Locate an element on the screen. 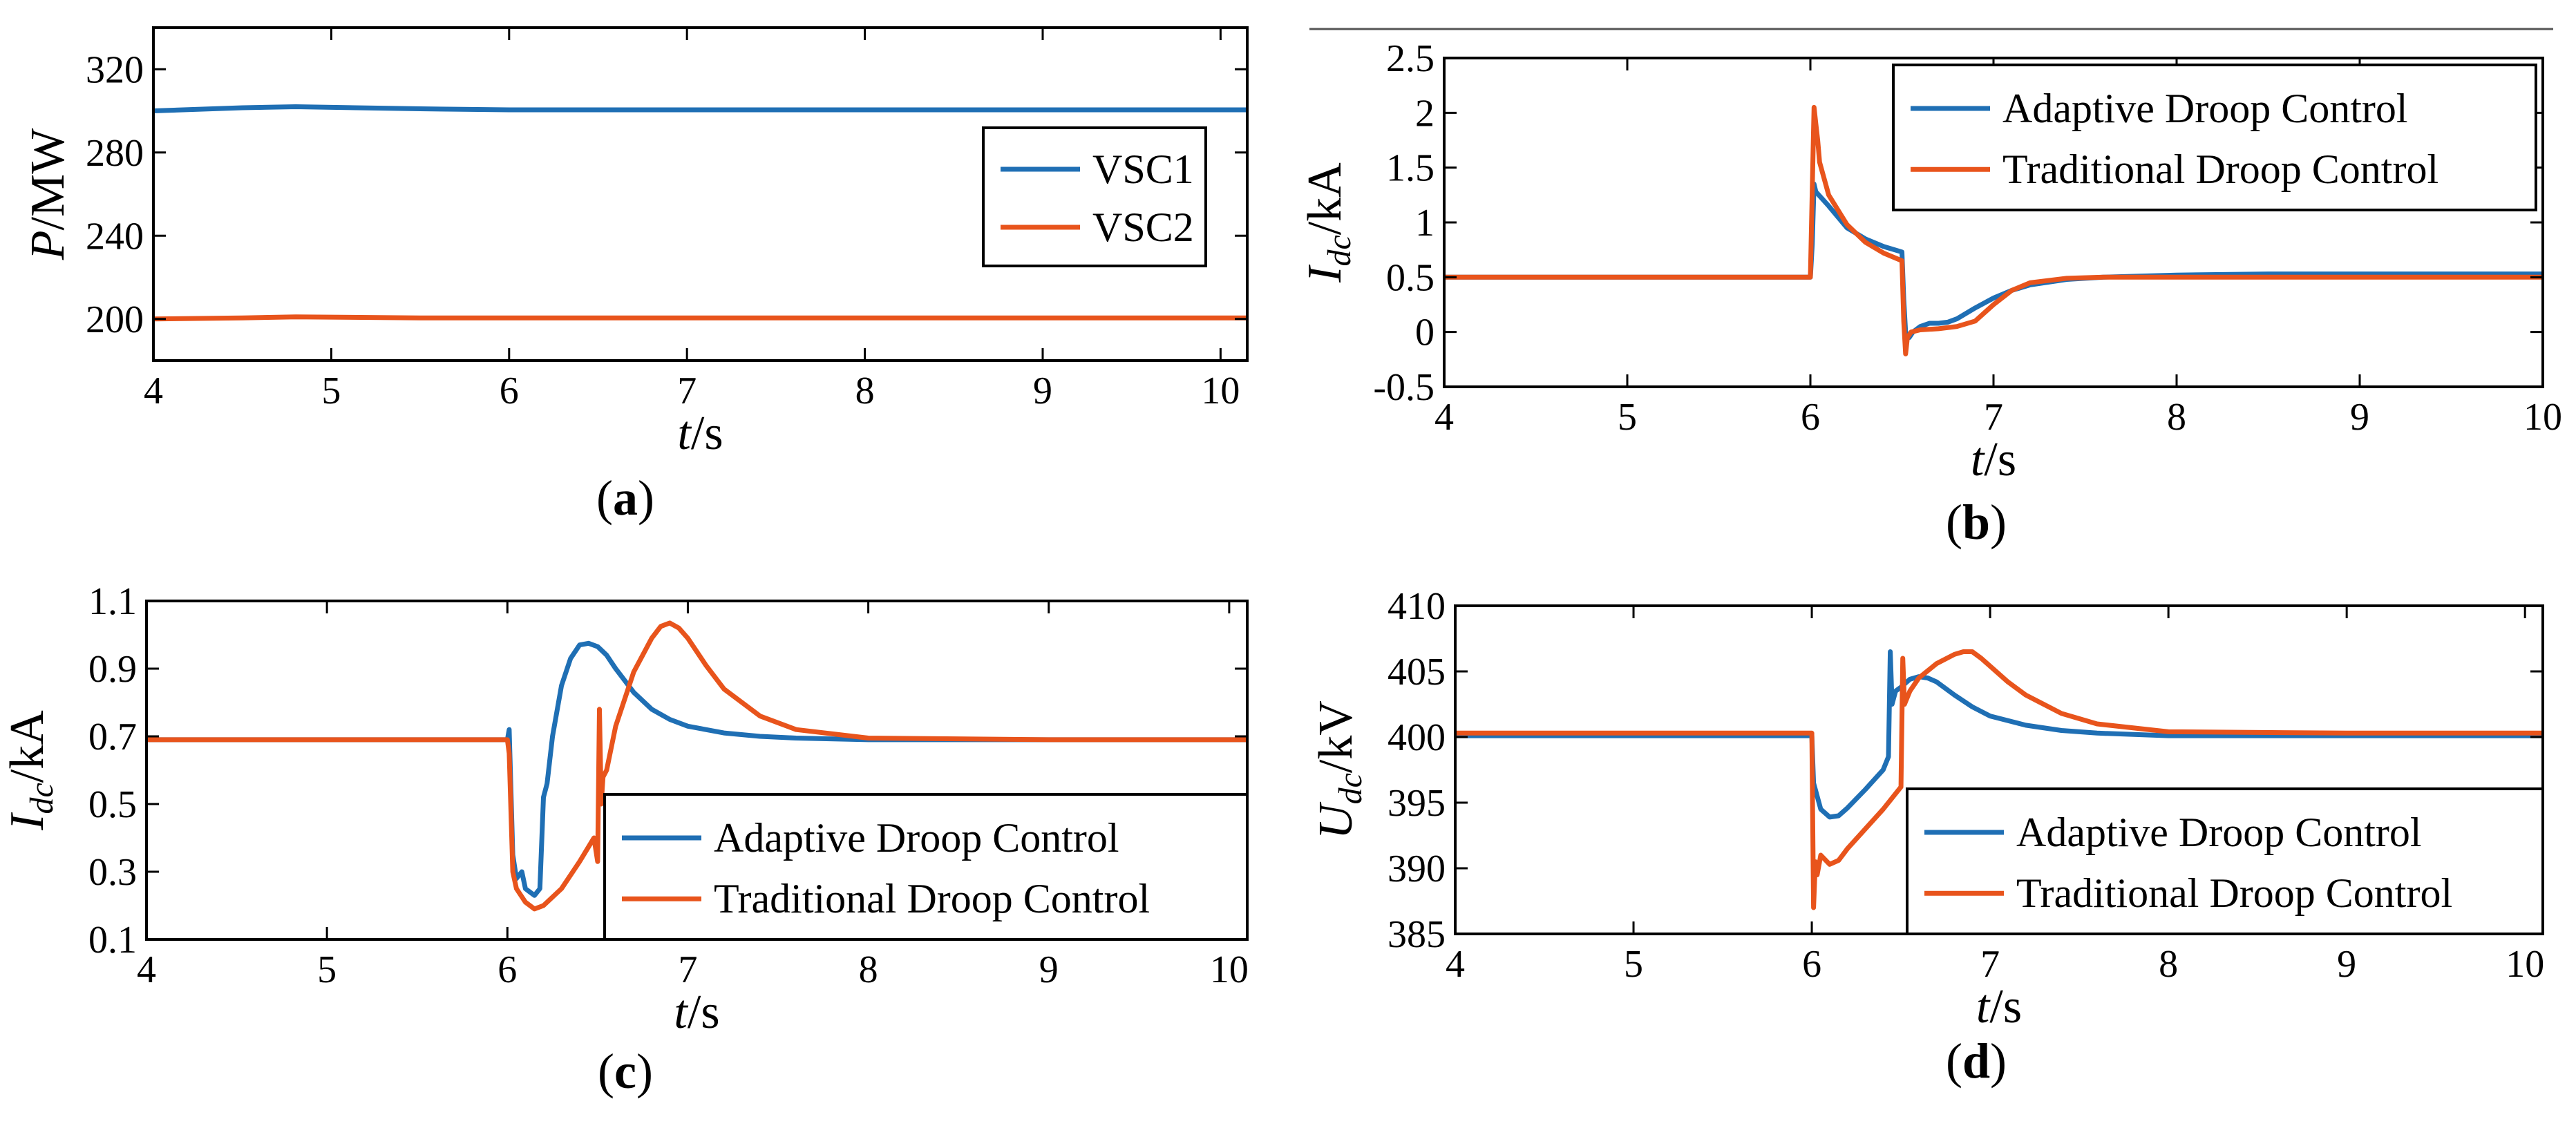 This screenshot has width=2576, height=1128. y-tick-label: 0.3 is located at coordinates (112, 872).